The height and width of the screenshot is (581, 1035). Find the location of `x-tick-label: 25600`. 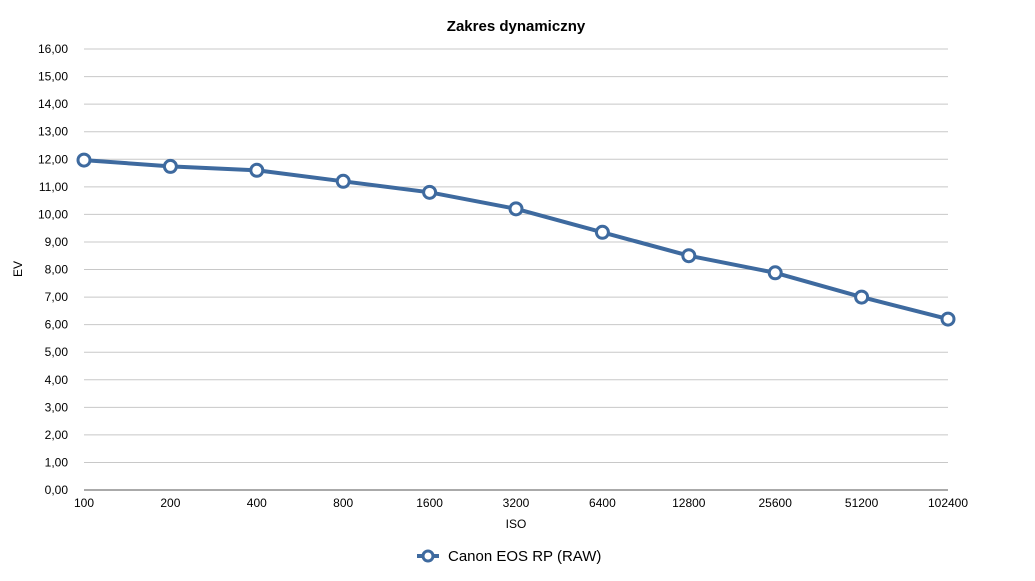

x-tick-label: 25600 is located at coordinates (776, 503).